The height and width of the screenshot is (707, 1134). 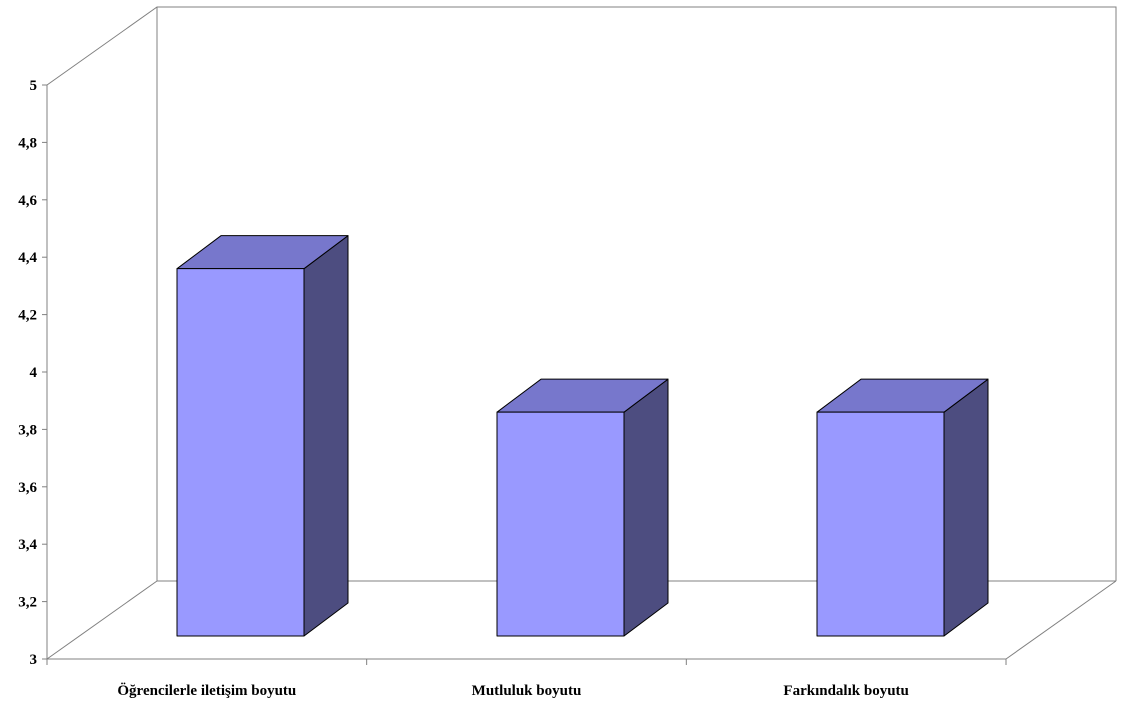 I want to click on y-tick-label: 4,6, so click(x=27, y=201).